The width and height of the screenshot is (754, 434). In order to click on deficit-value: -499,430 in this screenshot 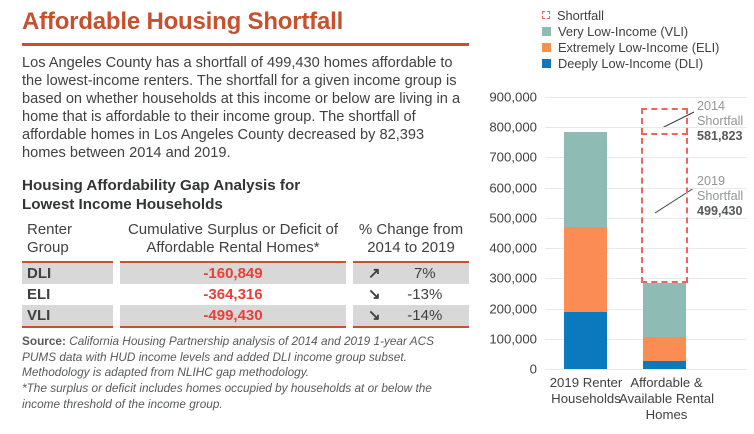, I will do `click(233, 316)`.